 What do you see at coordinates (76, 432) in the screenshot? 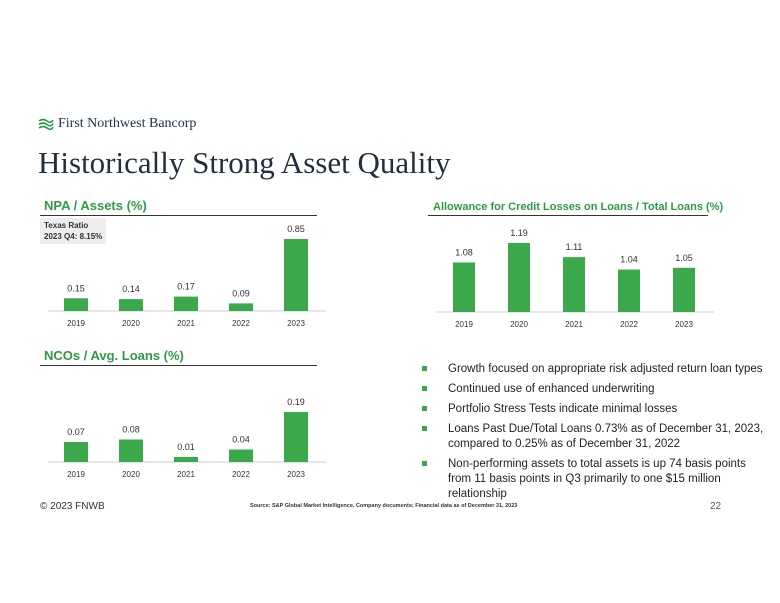
I see `data-label-2019: 0.07` at bounding box center [76, 432].